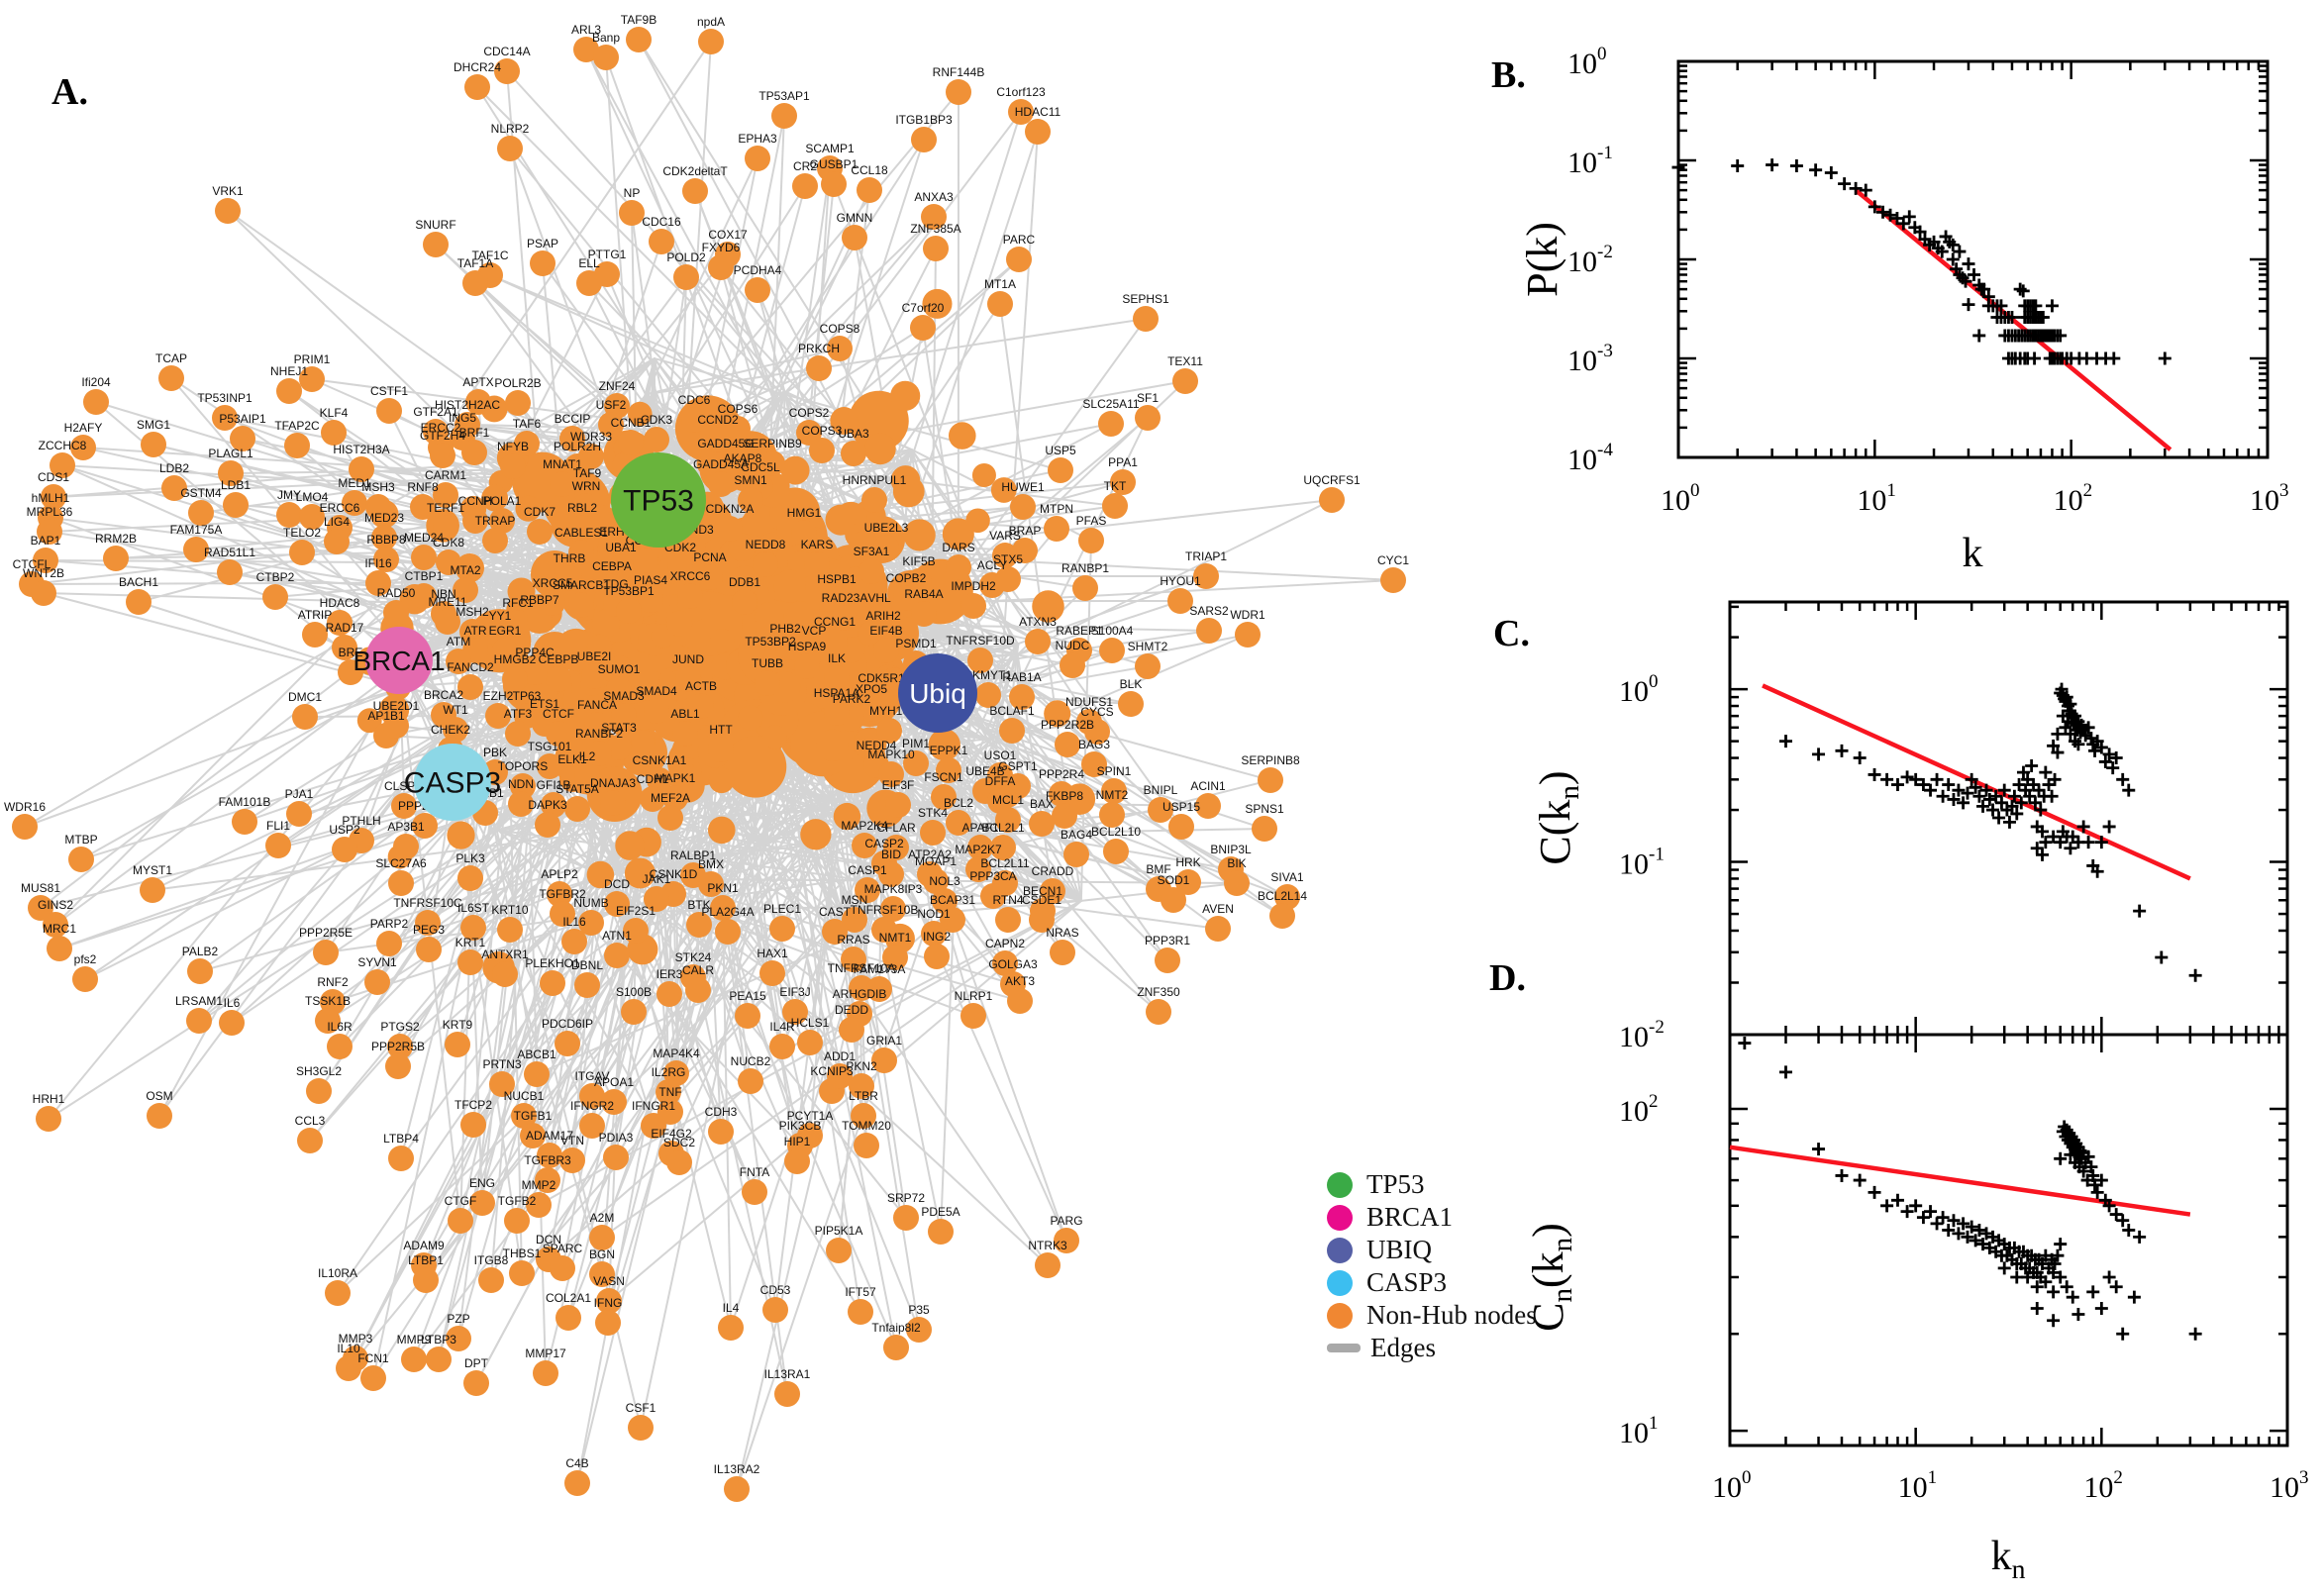 Image resolution: width=2323 pixels, height=1596 pixels. Describe the element at coordinates (500, 616) in the screenshot. I see `network-node-label: YY1` at that location.